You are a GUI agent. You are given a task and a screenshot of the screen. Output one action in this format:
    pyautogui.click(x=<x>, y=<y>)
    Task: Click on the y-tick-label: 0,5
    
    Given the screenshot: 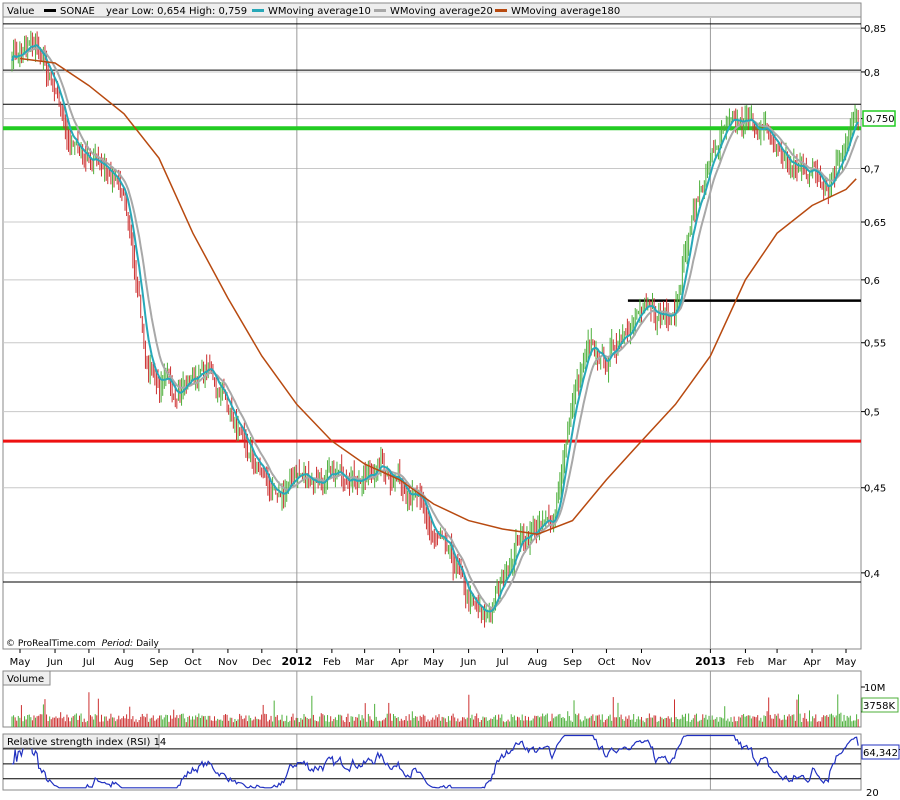 What is the action you would take?
    pyautogui.click(x=872, y=413)
    